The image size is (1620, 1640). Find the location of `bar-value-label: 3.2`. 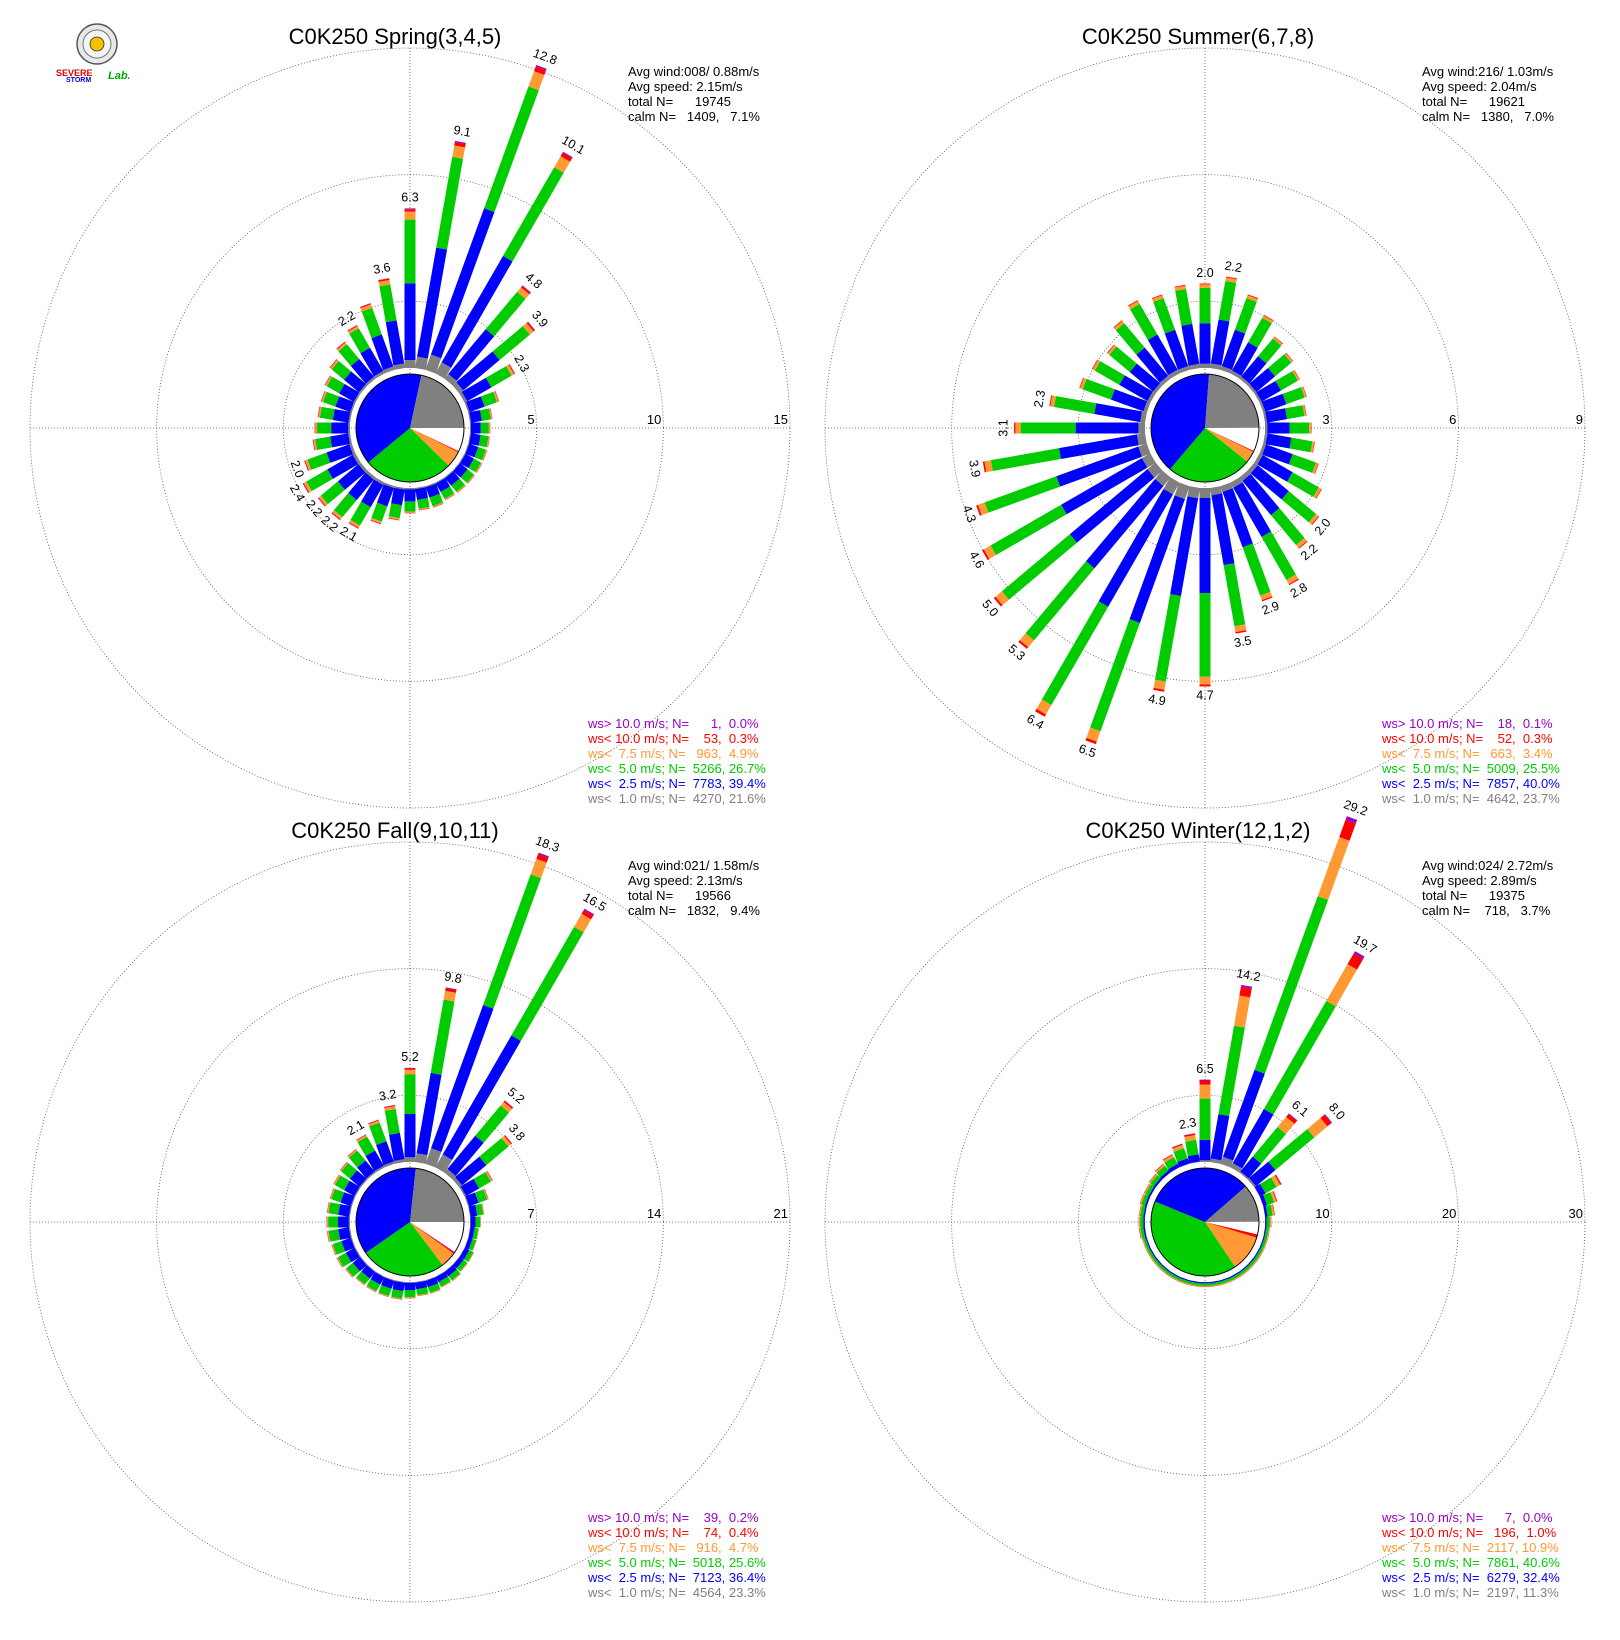

bar-value-label: 3.2 is located at coordinates (388, 1095).